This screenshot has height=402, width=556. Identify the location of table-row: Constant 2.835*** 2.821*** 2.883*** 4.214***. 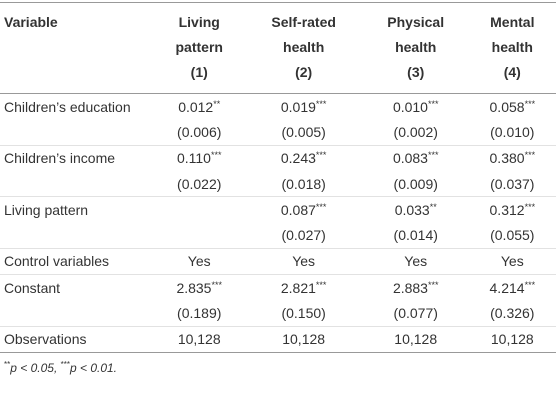
(278, 288).